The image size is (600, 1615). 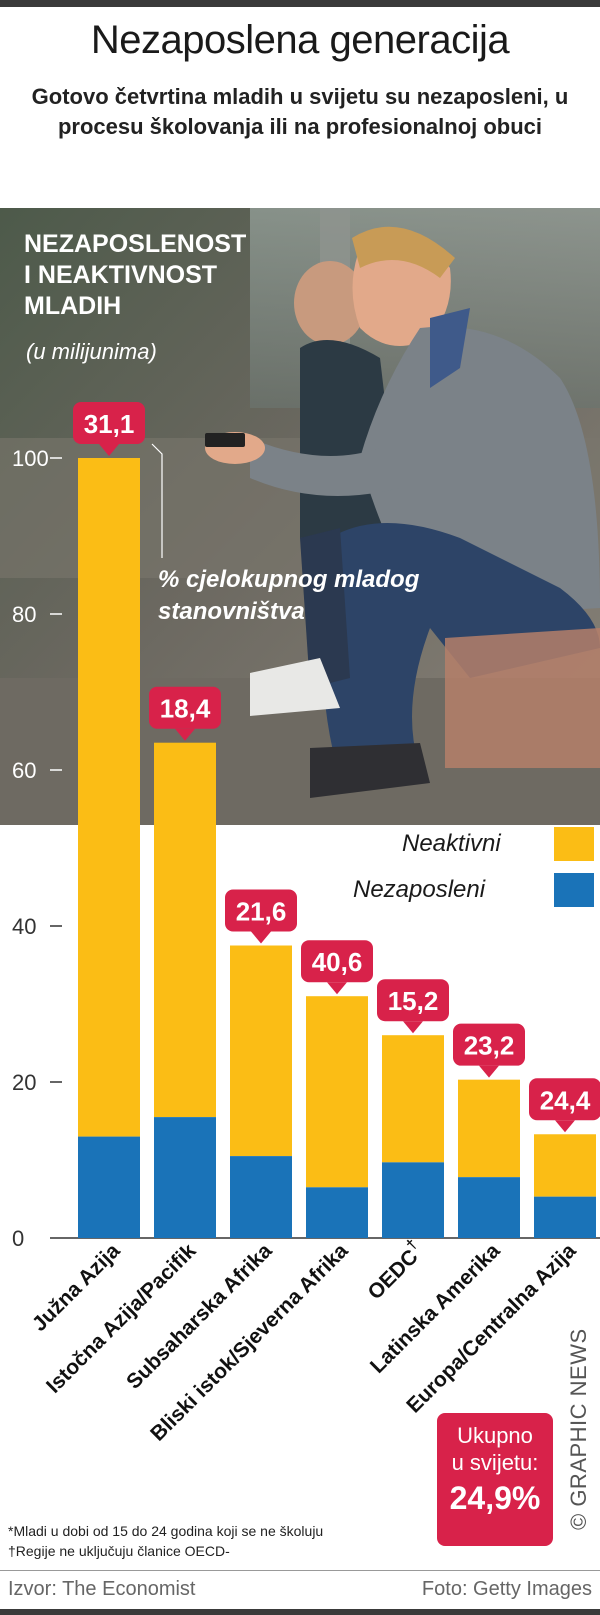 What do you see at coordinates (157, 500) in the screenshot?
I see `annotation-leader-line` at bounding box center [157, 500].